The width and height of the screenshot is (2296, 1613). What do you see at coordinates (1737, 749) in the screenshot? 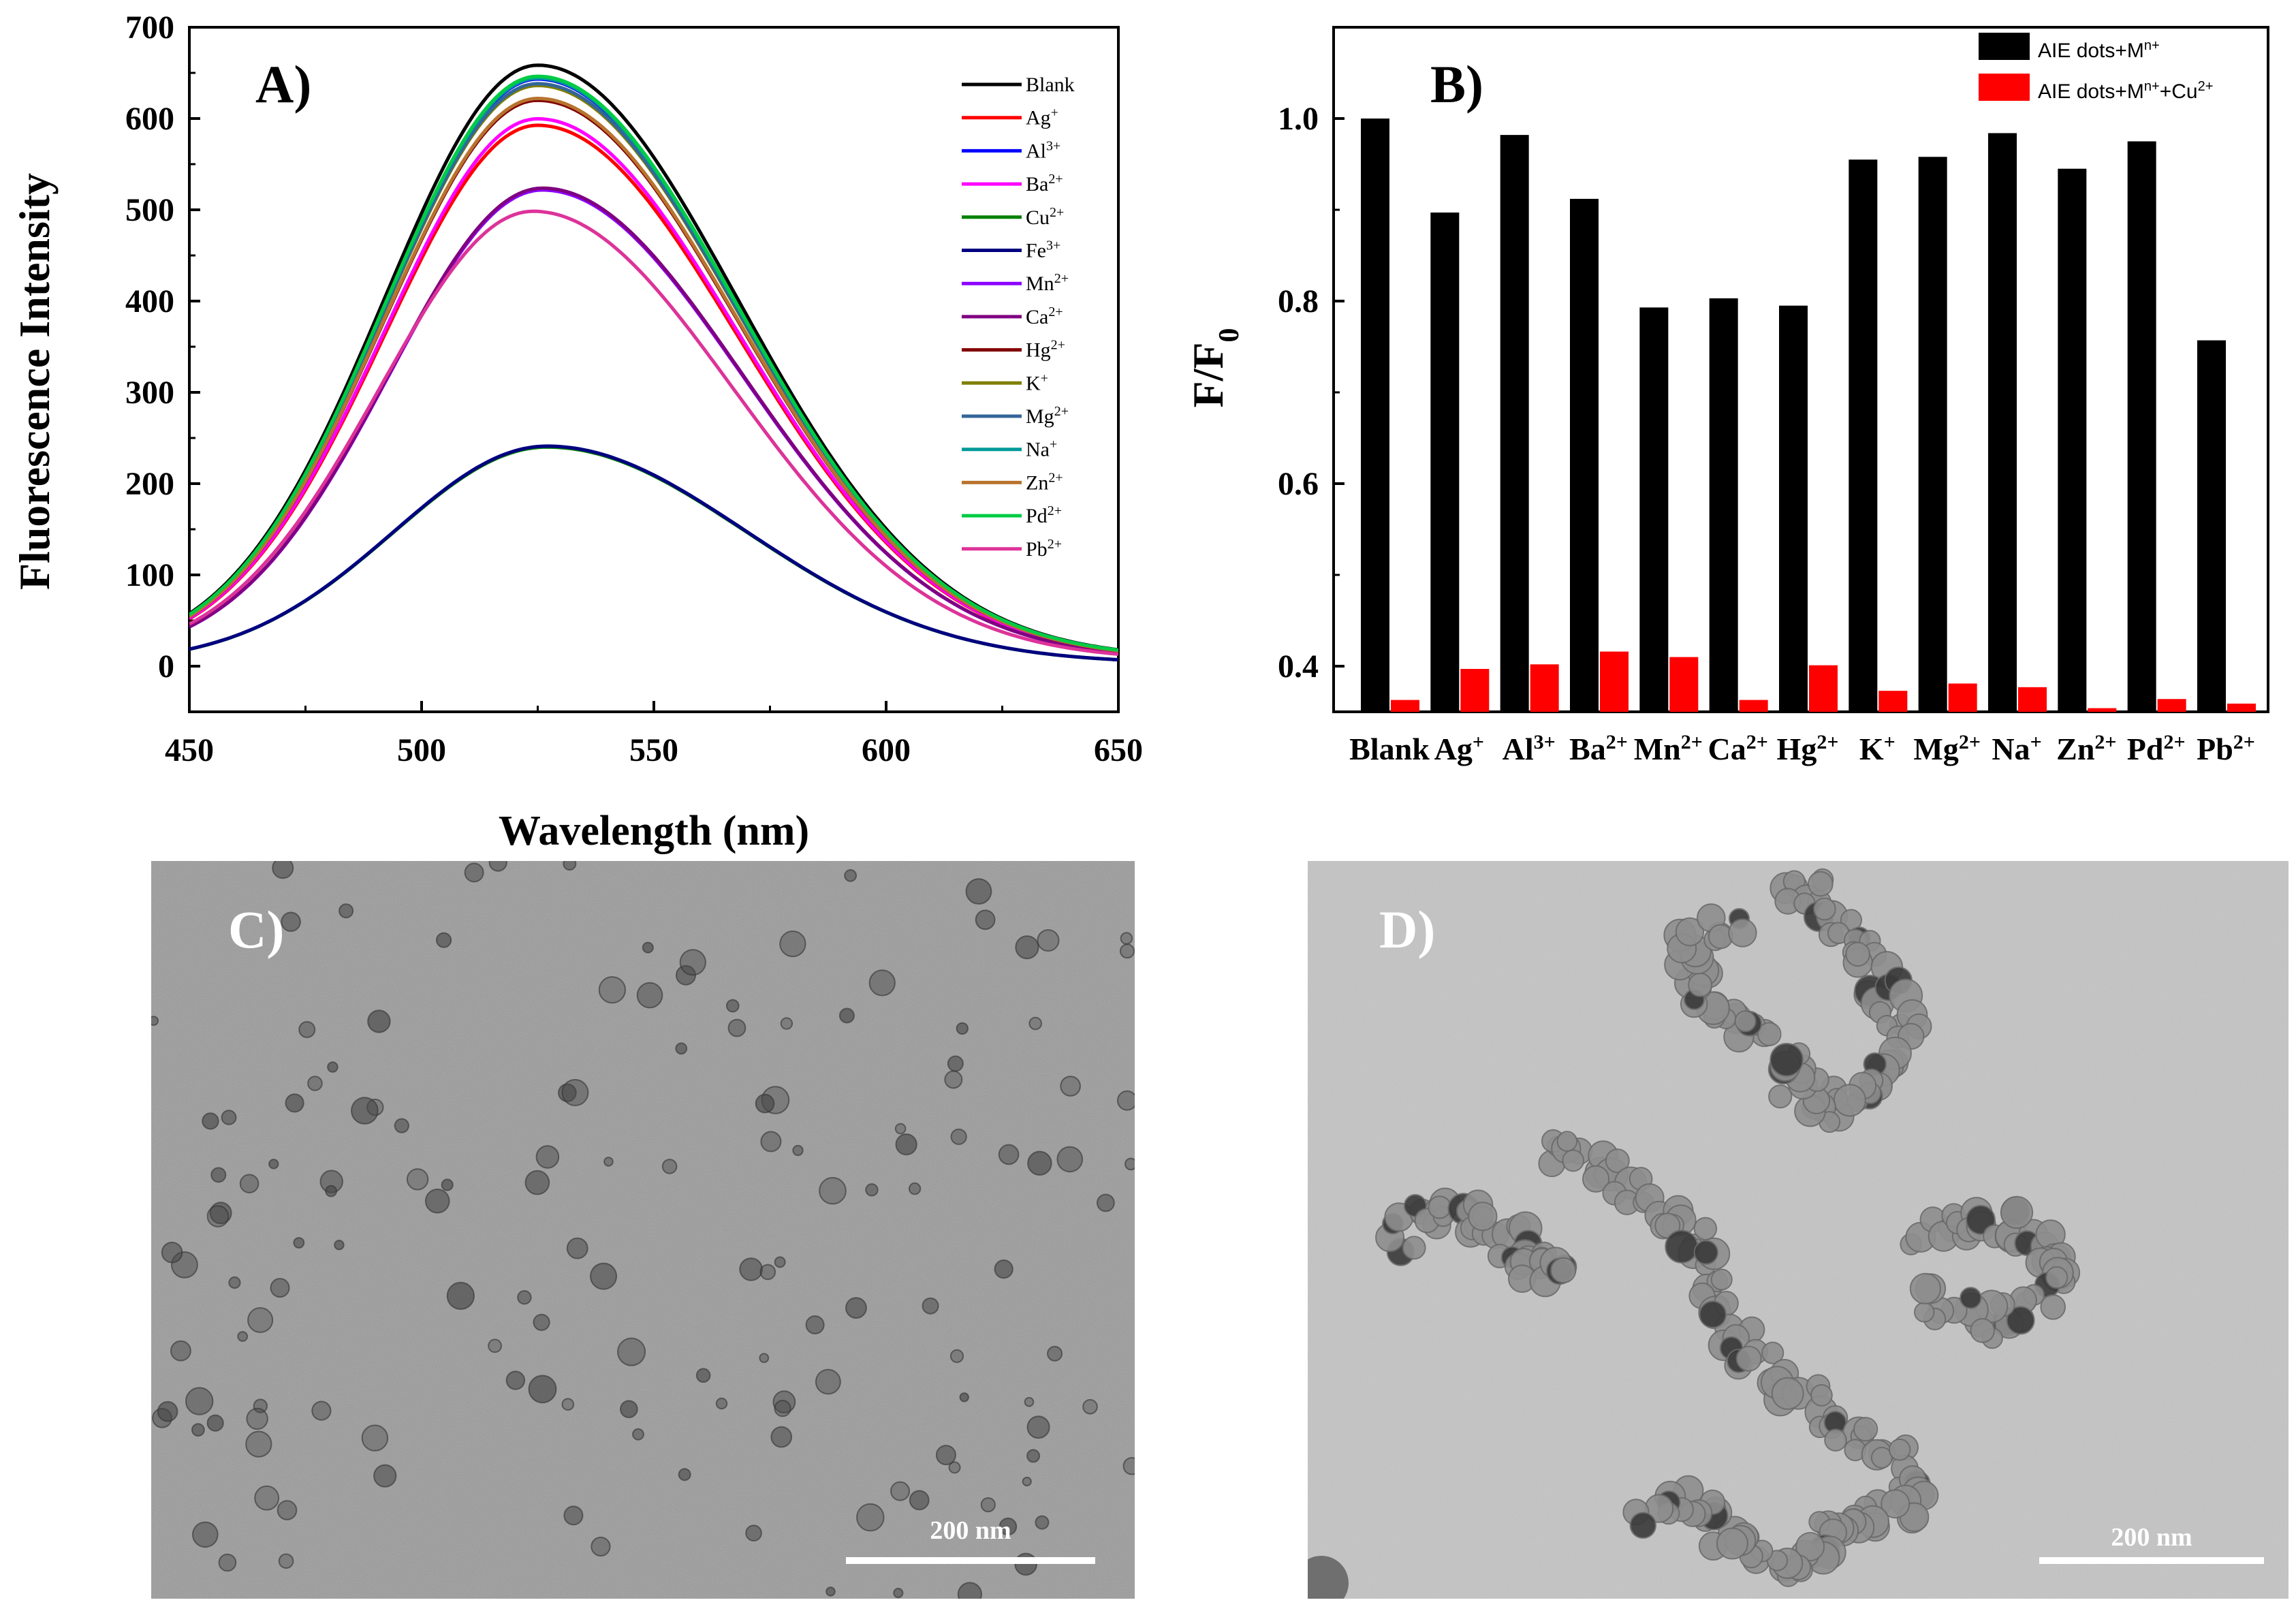
I see `x-tick-label: Ca2+` at bounding box center [1737, 749].